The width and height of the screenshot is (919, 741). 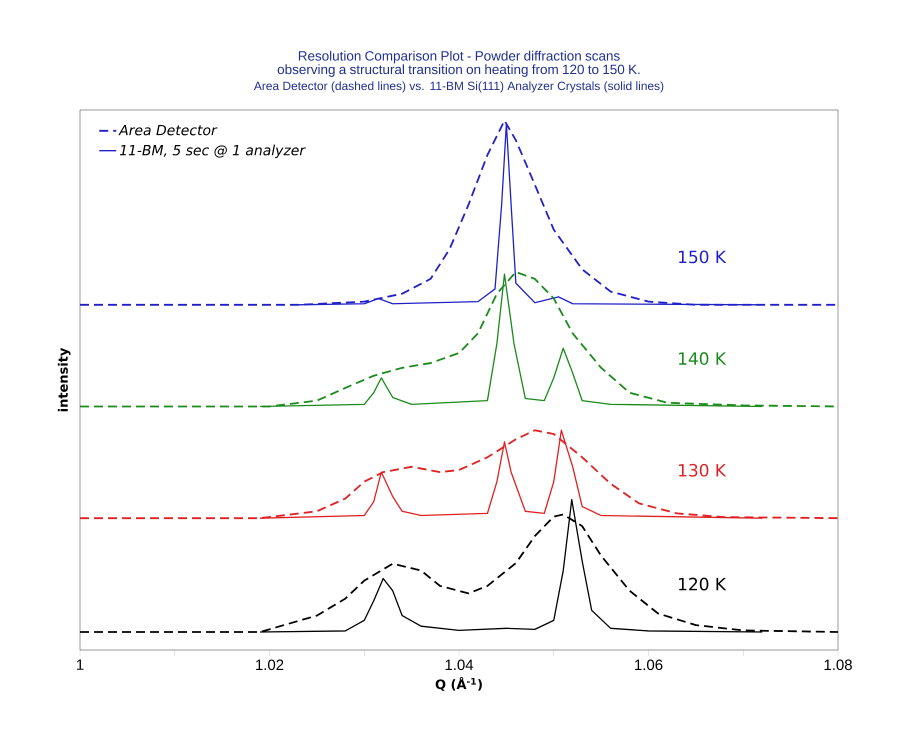 I want to click on annotation: 140 K, so click(x=702, y=358).